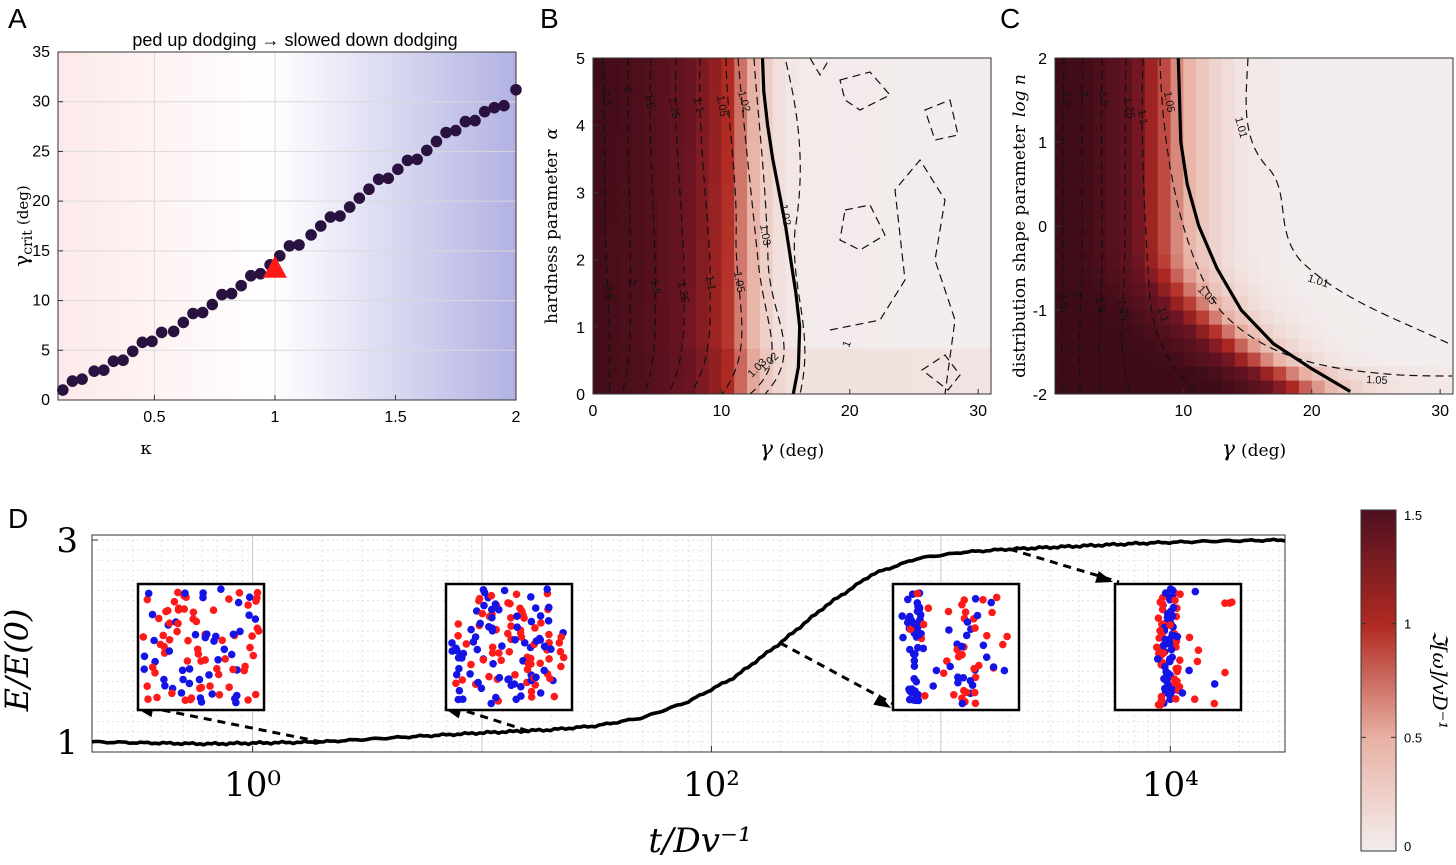 This screenshot has height=865, width=1456. What do you see at coordinates (274, 266) in the screenshot?
I see `chart-a-highlight-triangle` at bounding box center [274, 266].